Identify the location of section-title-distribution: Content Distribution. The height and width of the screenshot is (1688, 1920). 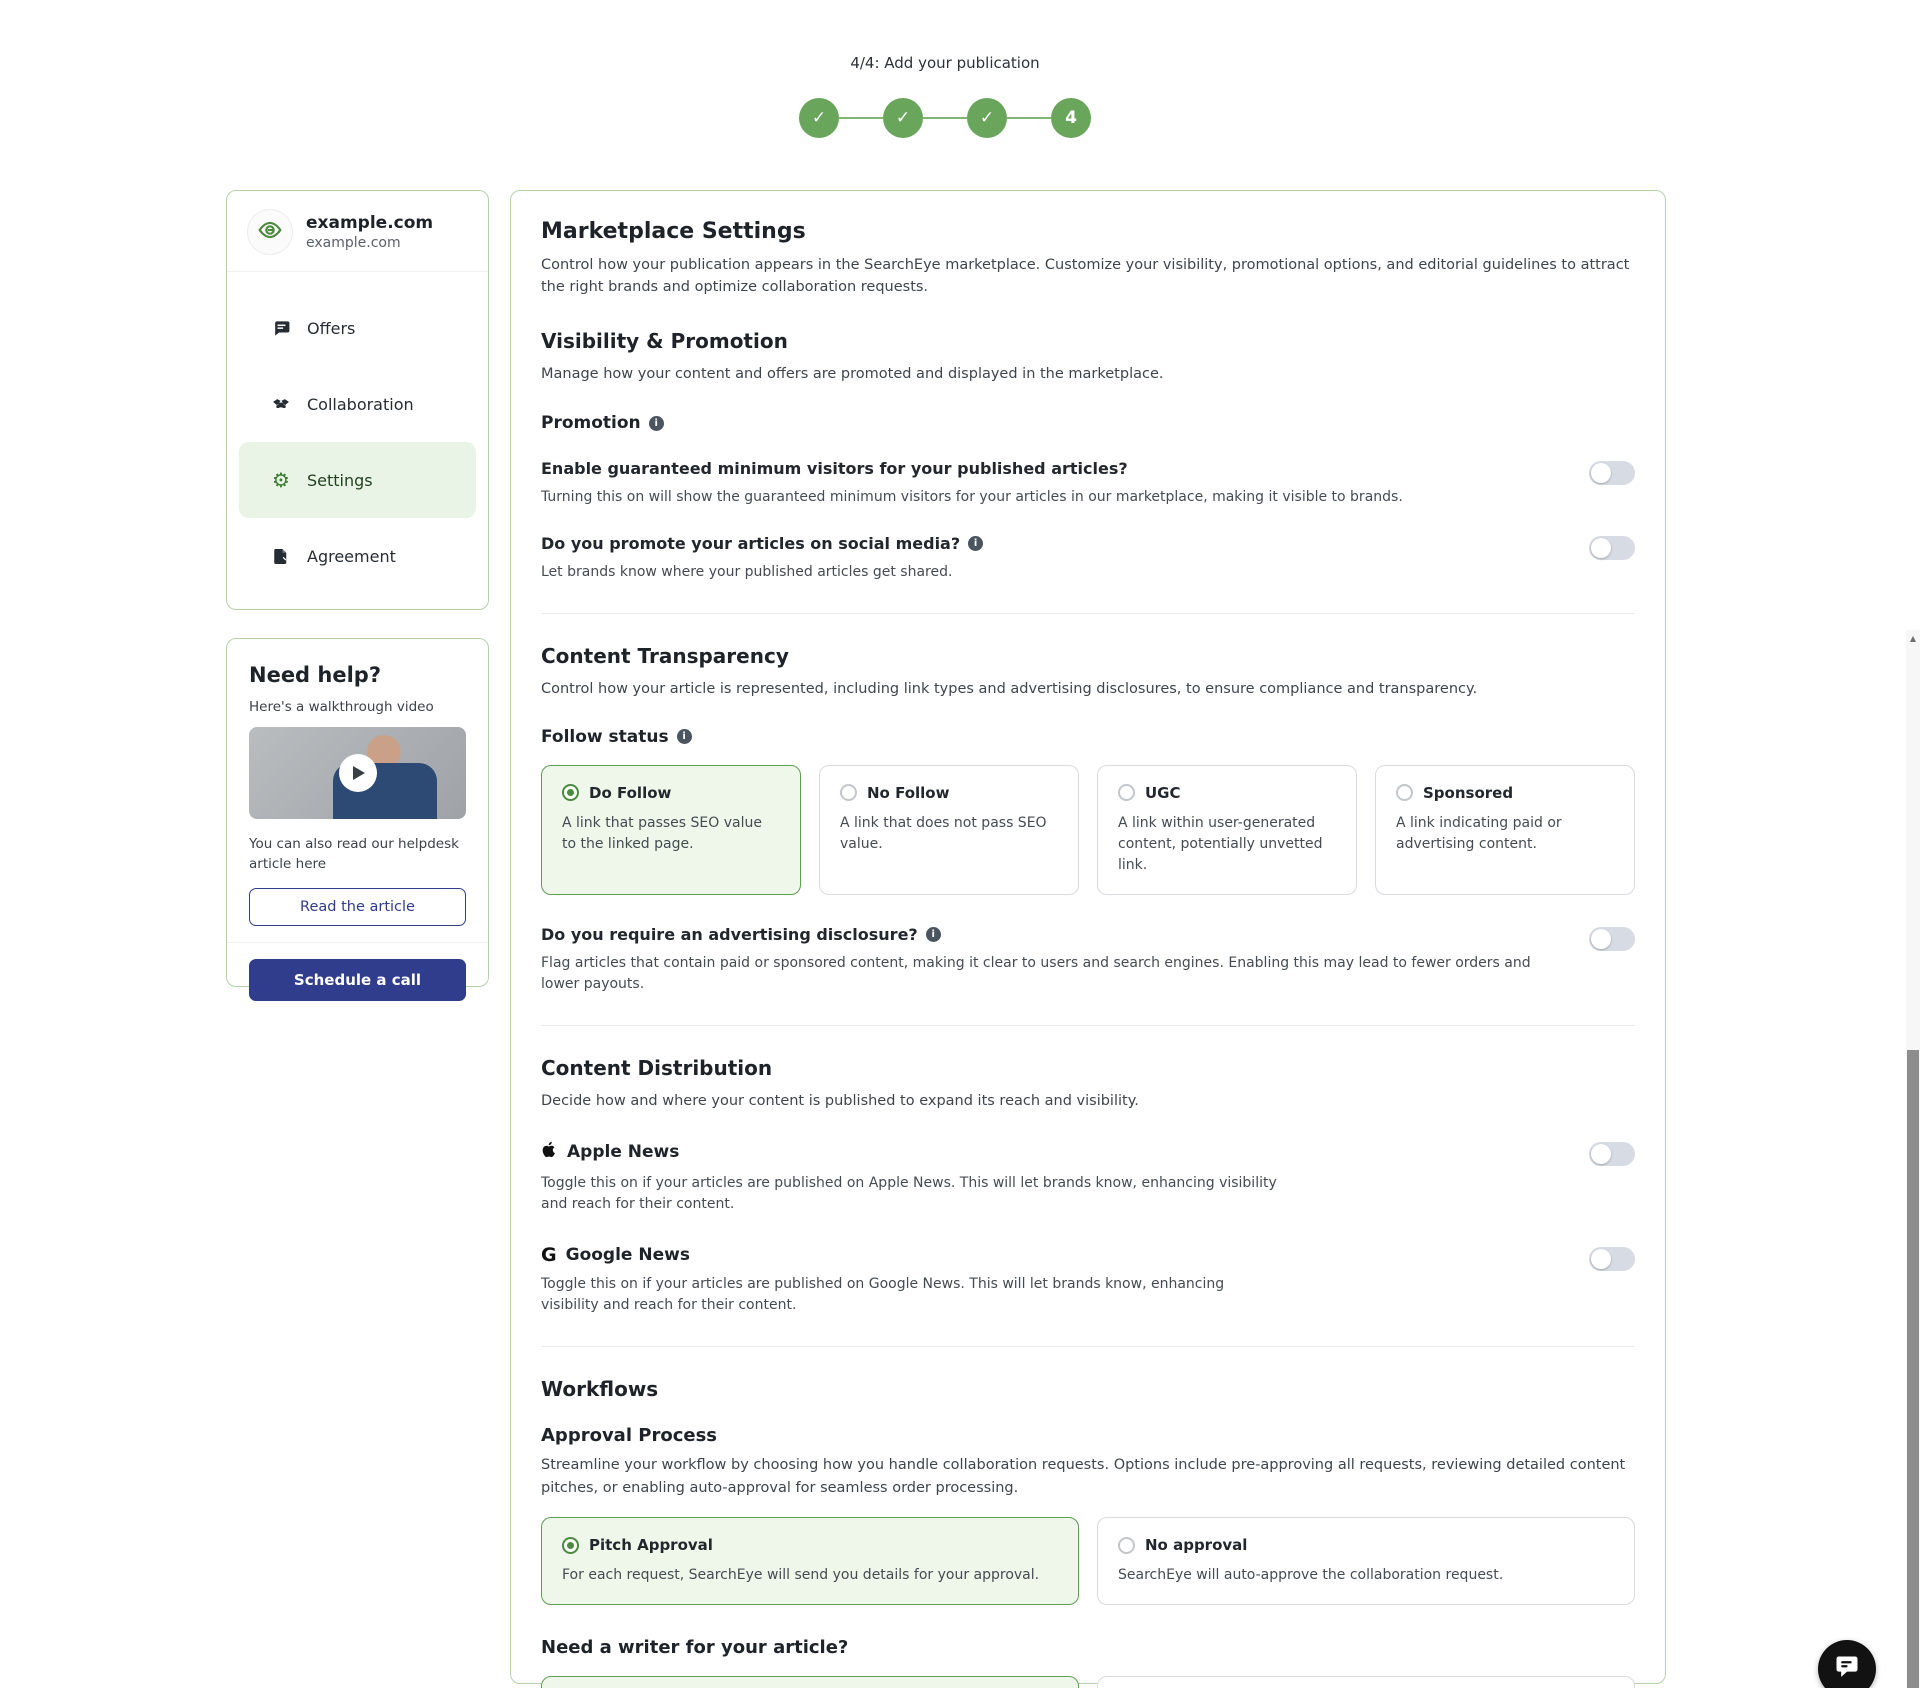
(657, 1067).